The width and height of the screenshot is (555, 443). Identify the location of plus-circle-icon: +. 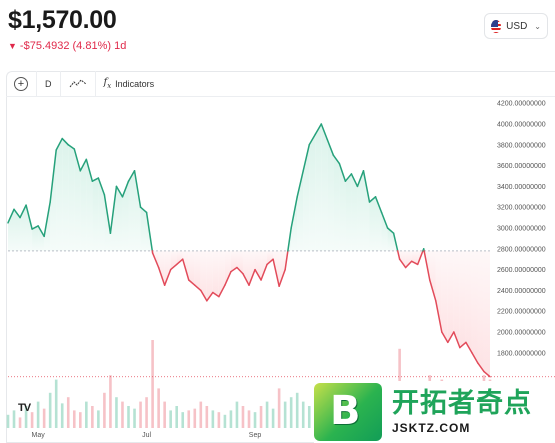
(21, 83).